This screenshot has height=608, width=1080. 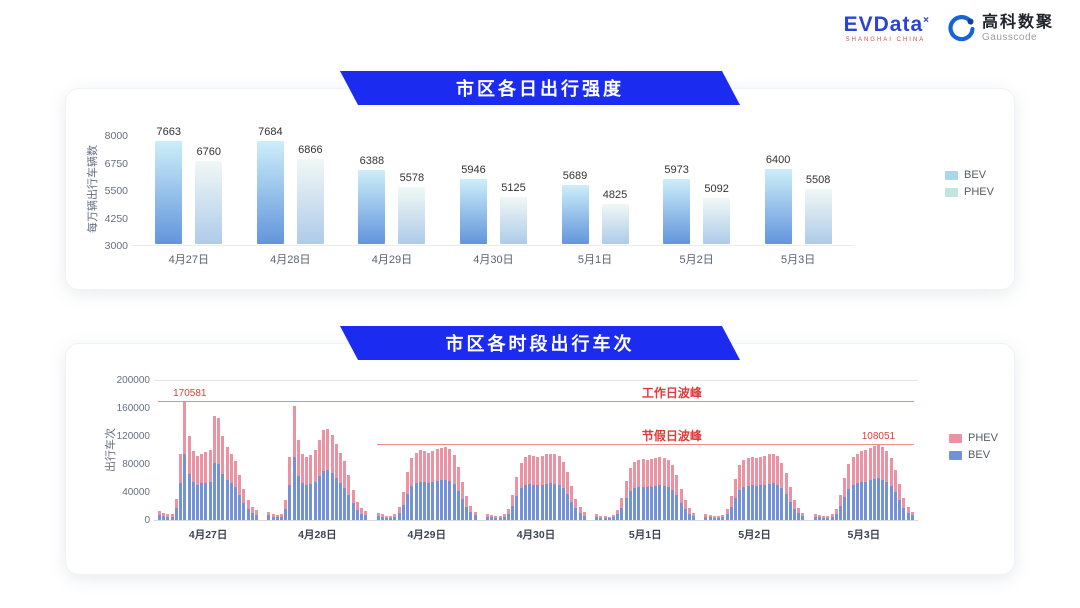 What do you see at coordinates (136, 492) in the screenshot?
I see `y-axis-tick: 40000` at bounding box center [136, 492].